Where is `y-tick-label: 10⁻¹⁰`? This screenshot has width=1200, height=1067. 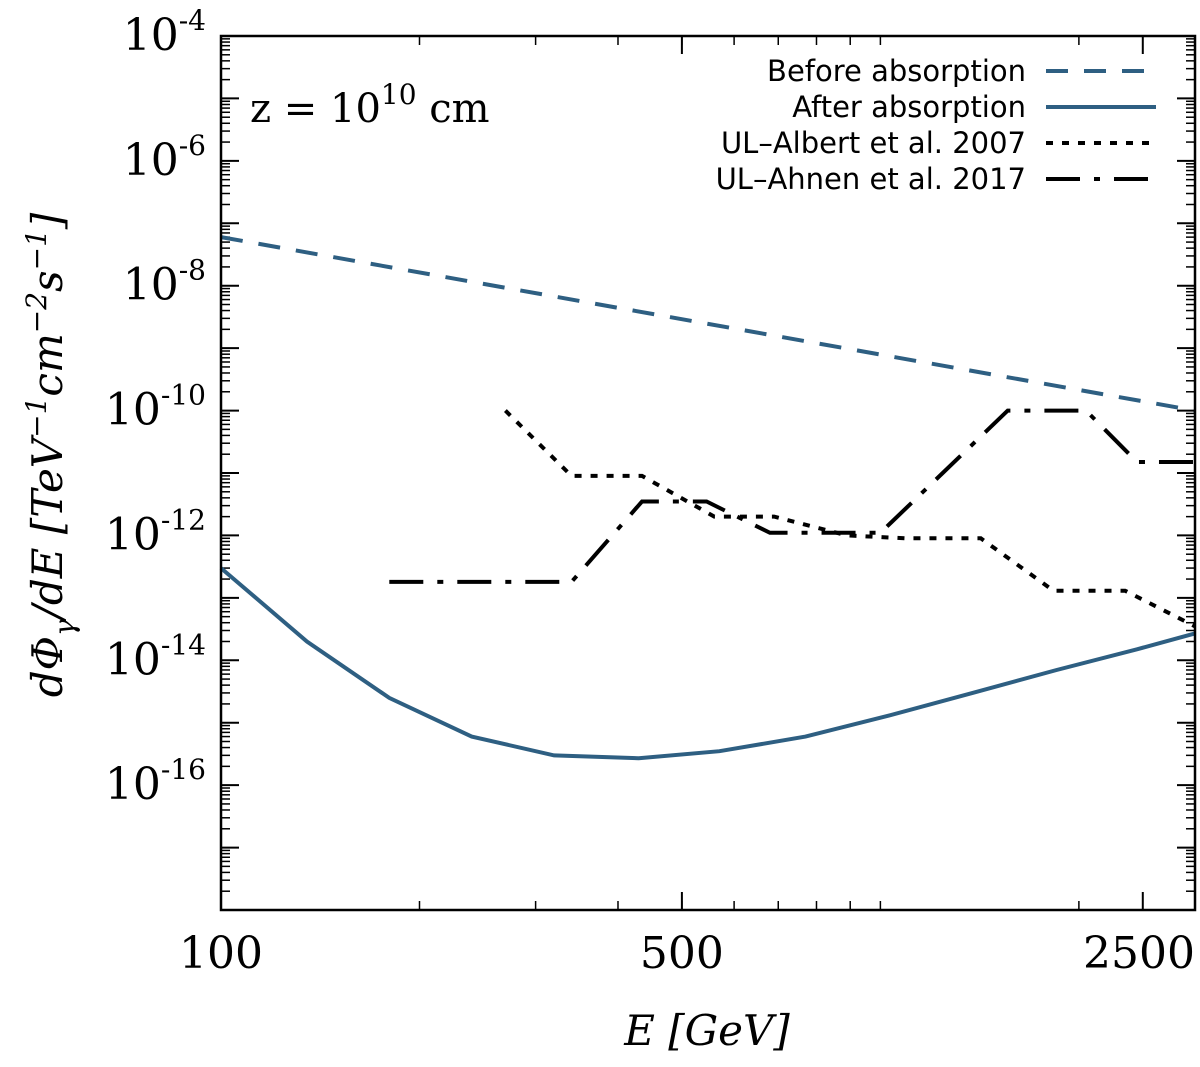 y-tick-label: 10⁻¹⁰ is located at coordinates (155, 407).